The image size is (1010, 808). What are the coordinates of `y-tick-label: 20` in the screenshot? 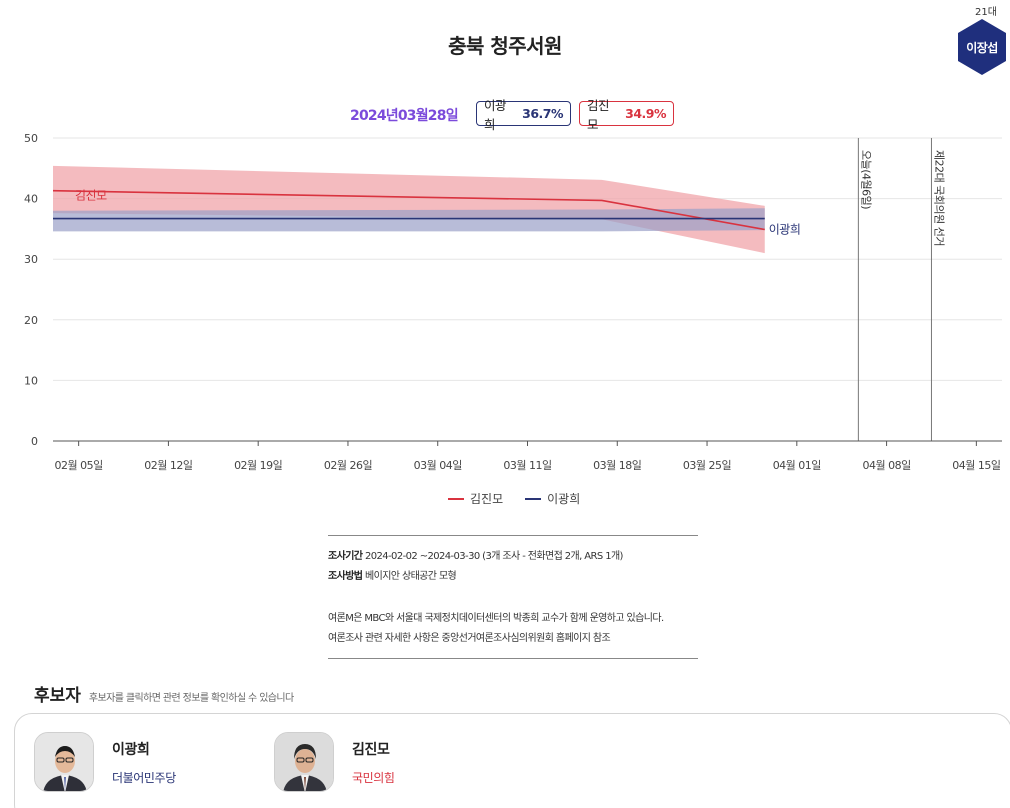 It's located at (31, 320).